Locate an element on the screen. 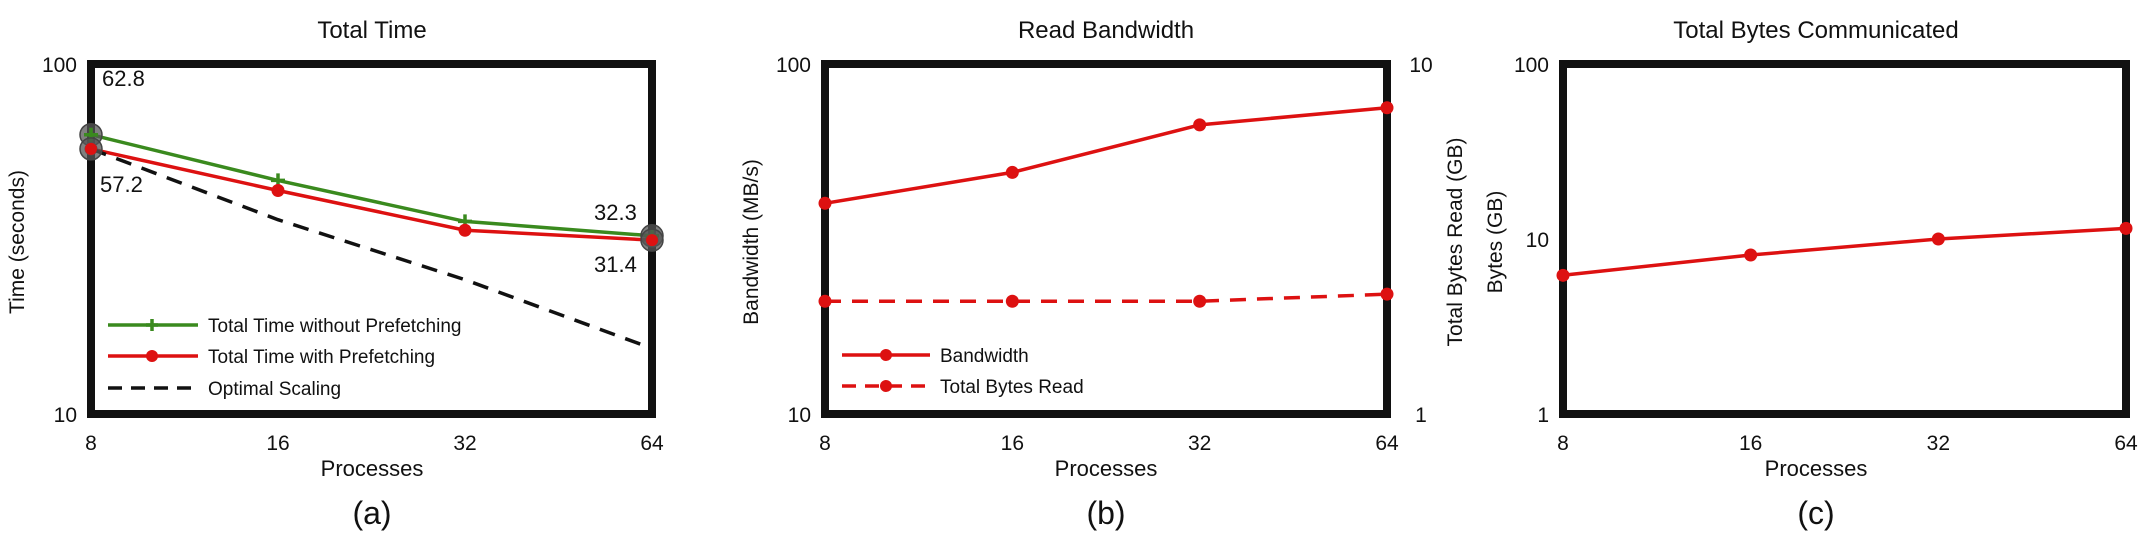 This screenshot has width=2140, height=540. legend-label: Bandwidth is located at coordinates (984, 356).